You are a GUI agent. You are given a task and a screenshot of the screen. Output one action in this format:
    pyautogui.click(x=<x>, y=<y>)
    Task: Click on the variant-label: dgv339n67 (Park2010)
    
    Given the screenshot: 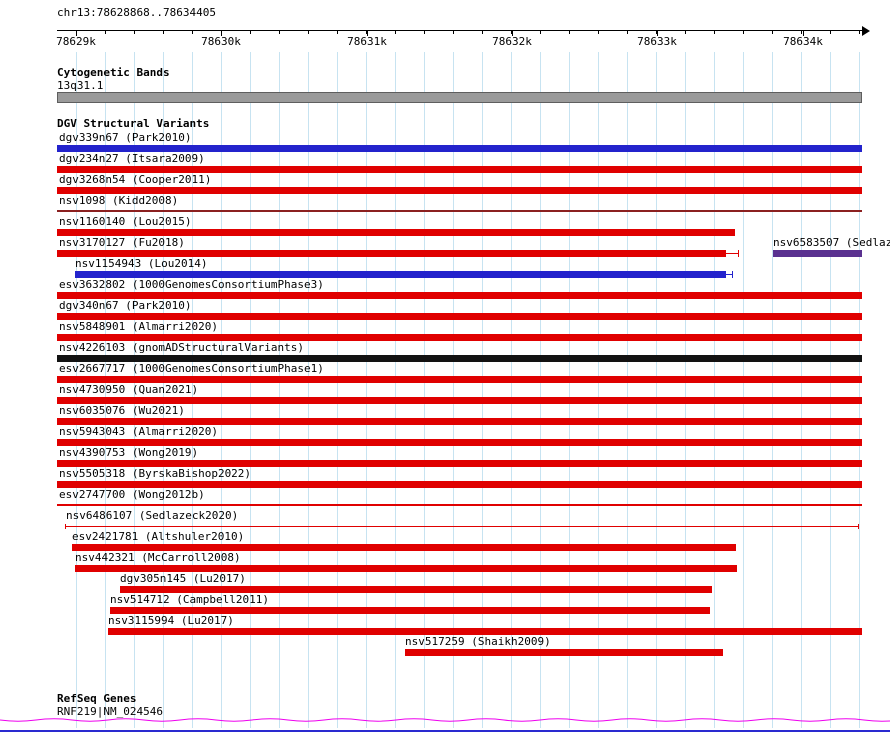 What is the action you would take?
    pyautogui.click(x=125, y=137)
    